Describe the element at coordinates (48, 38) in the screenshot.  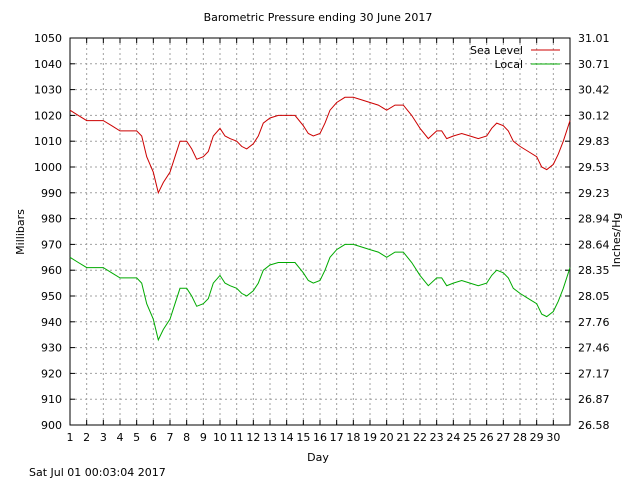
I see `y-tick-label: 1050` at that location.